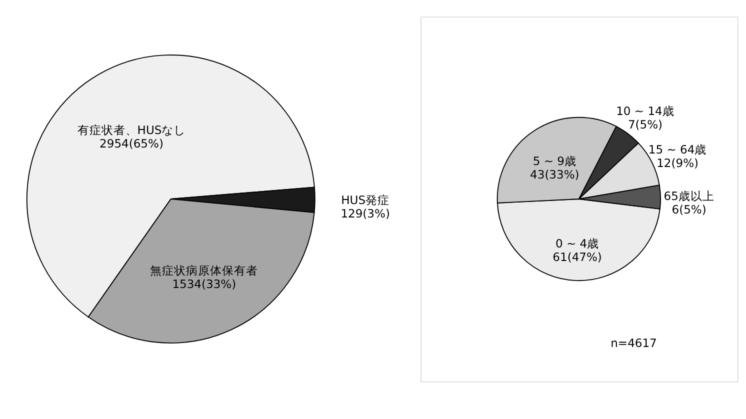 The height and width of the screenshot is (419, 746). What do you see at coordinates (554, 161) in the screenshot?
I see `slice-label: 5 ~ 9歳` at bounding box center [554, 161].